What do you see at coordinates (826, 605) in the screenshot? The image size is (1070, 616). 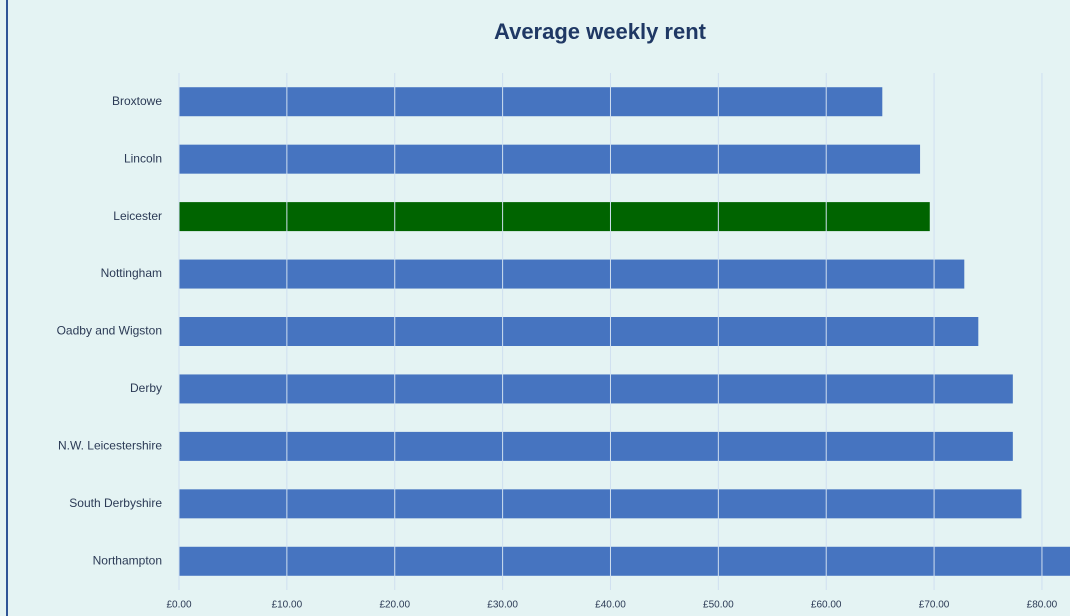 I see `x-tick-label: £60.00` at bounding box center [826, 605].